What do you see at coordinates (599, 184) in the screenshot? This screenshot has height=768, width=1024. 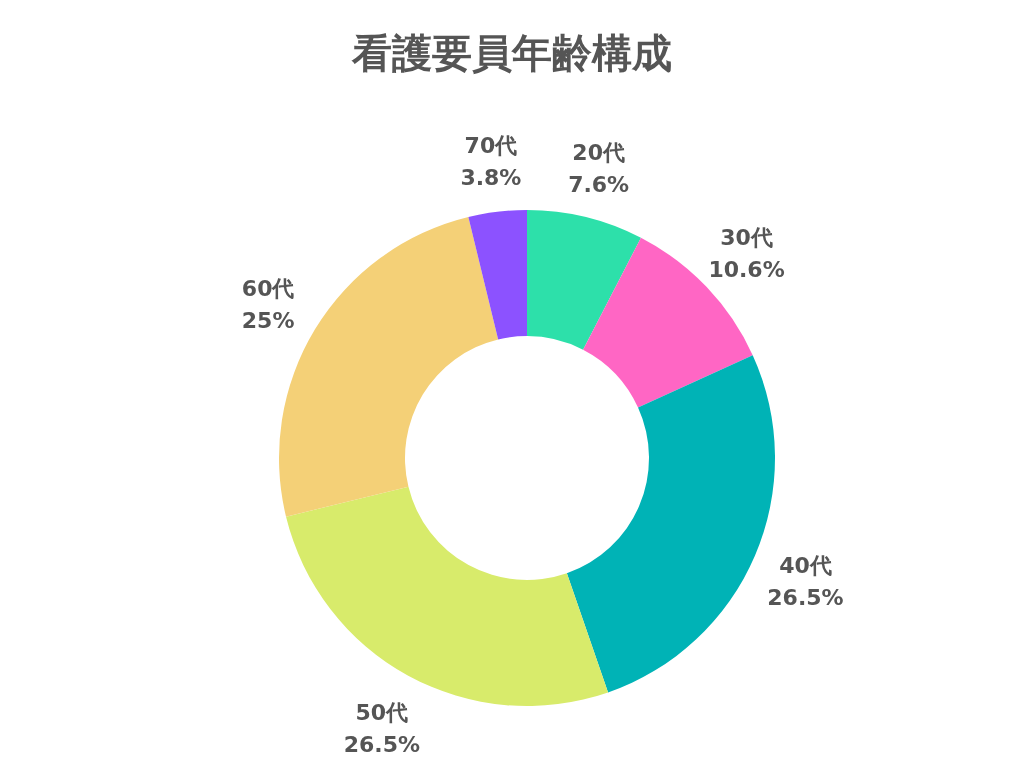 I see `data-label: 7.6%` at bounding box center [599, 184].